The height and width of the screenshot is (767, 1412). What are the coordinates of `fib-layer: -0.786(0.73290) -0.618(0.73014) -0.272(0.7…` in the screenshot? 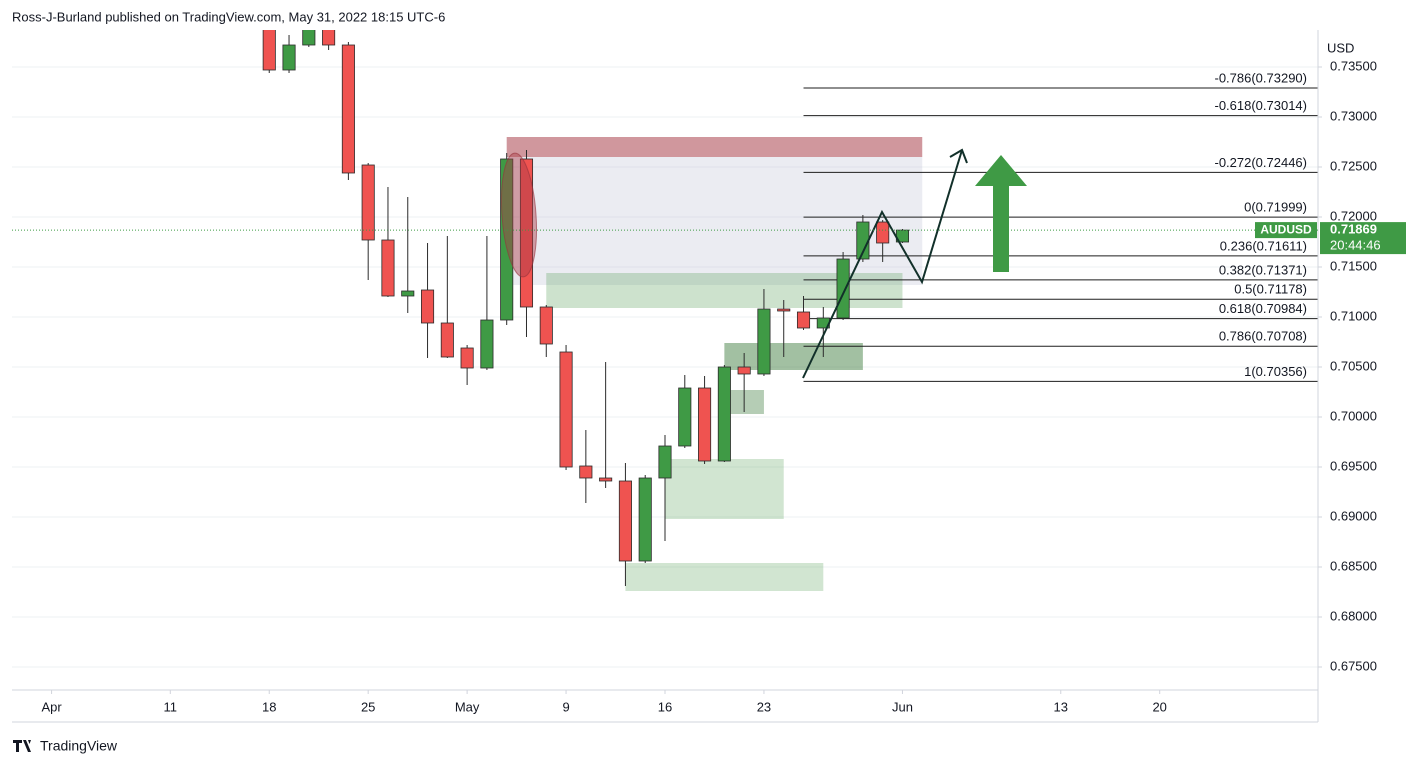 It's located at (1060, 226).